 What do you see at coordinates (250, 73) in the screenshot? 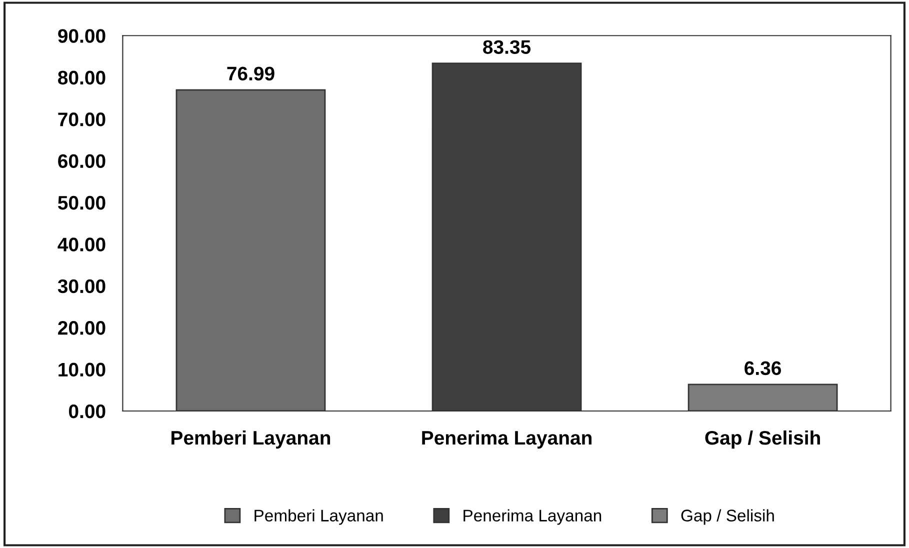
I see `data-label: 76.99` at bounding box center [250, 73].